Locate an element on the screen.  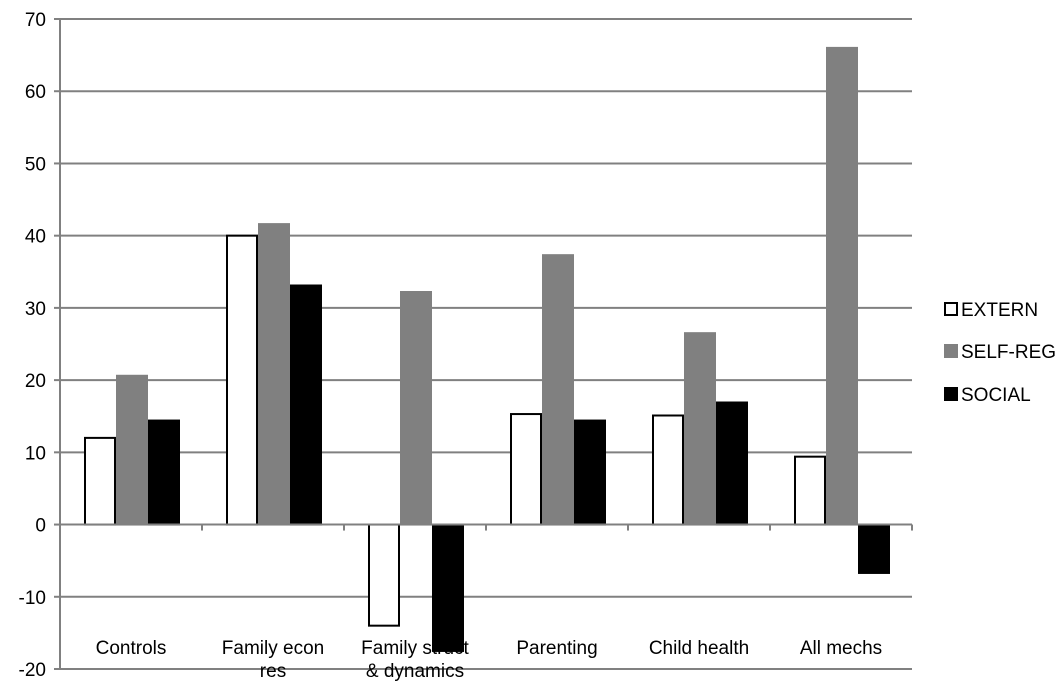
y-tick-label: 50 is located at coordinates (35, 164).